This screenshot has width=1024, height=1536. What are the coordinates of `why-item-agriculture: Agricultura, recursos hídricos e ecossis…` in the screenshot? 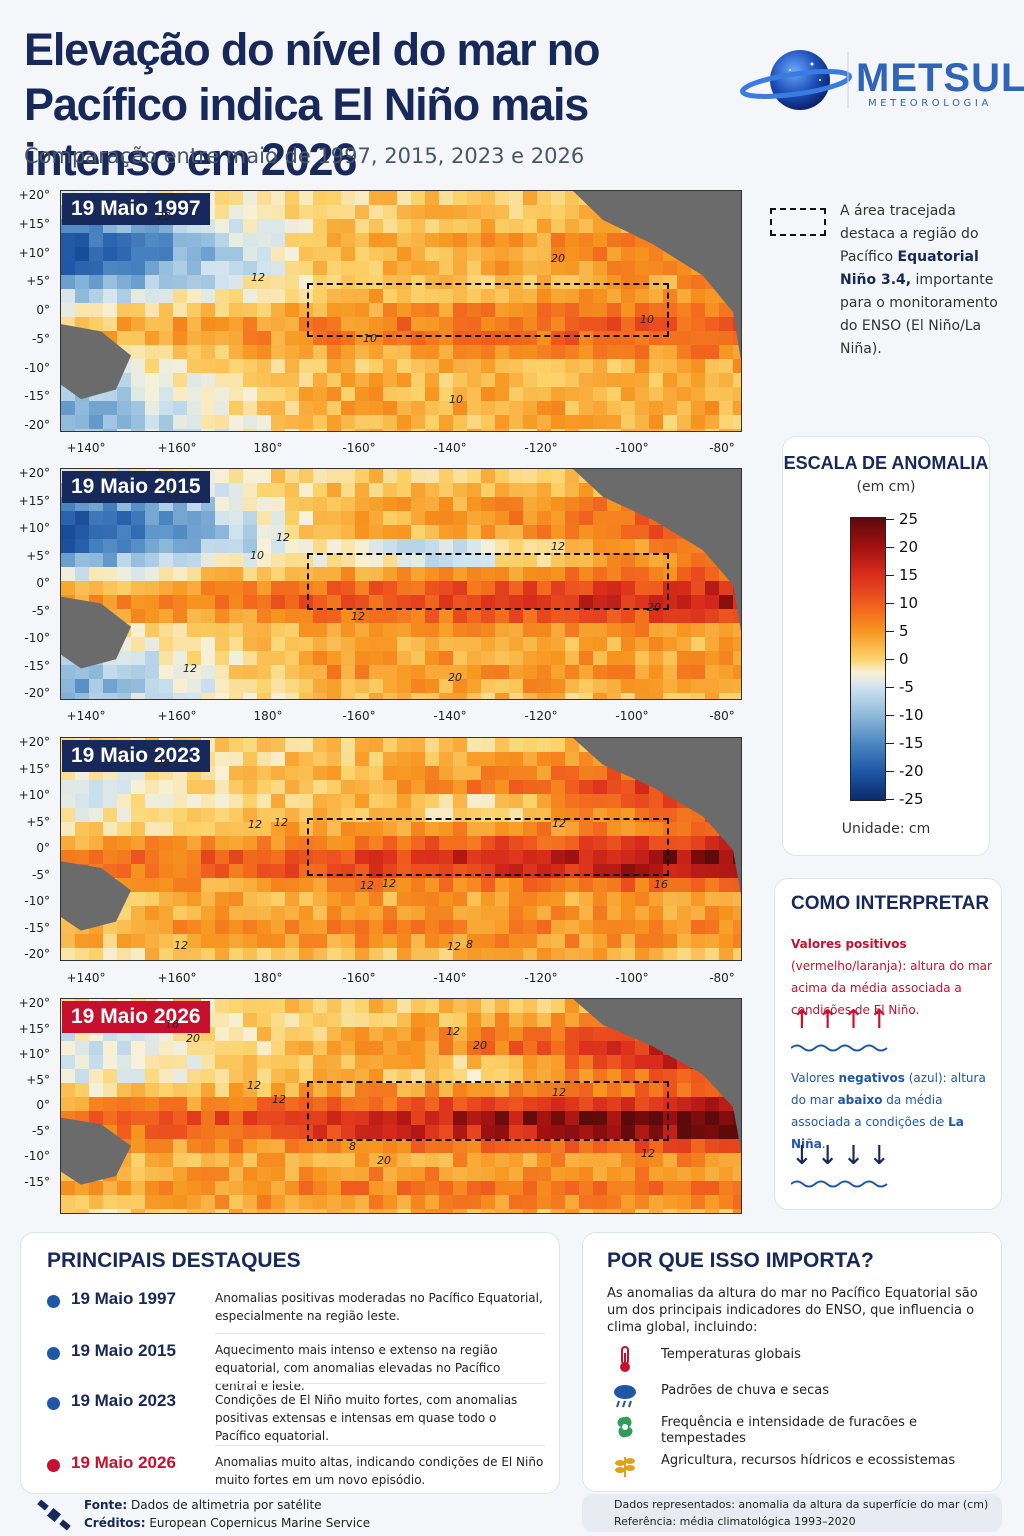 It's located at (797, 1468).